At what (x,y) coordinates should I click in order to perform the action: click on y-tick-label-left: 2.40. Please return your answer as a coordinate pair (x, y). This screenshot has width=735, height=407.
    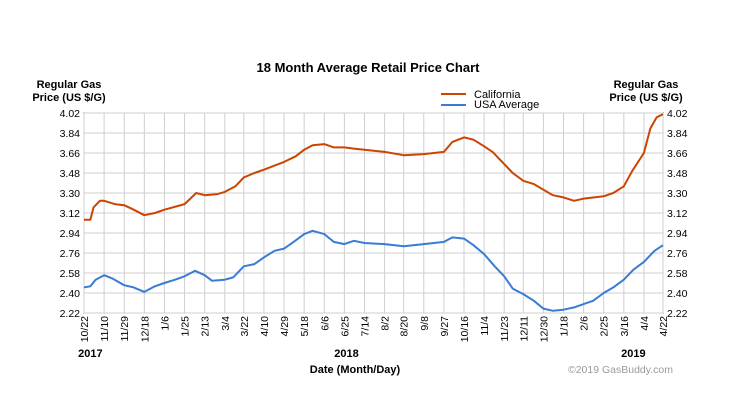
    Looking at the image, I should click on (70, 294).